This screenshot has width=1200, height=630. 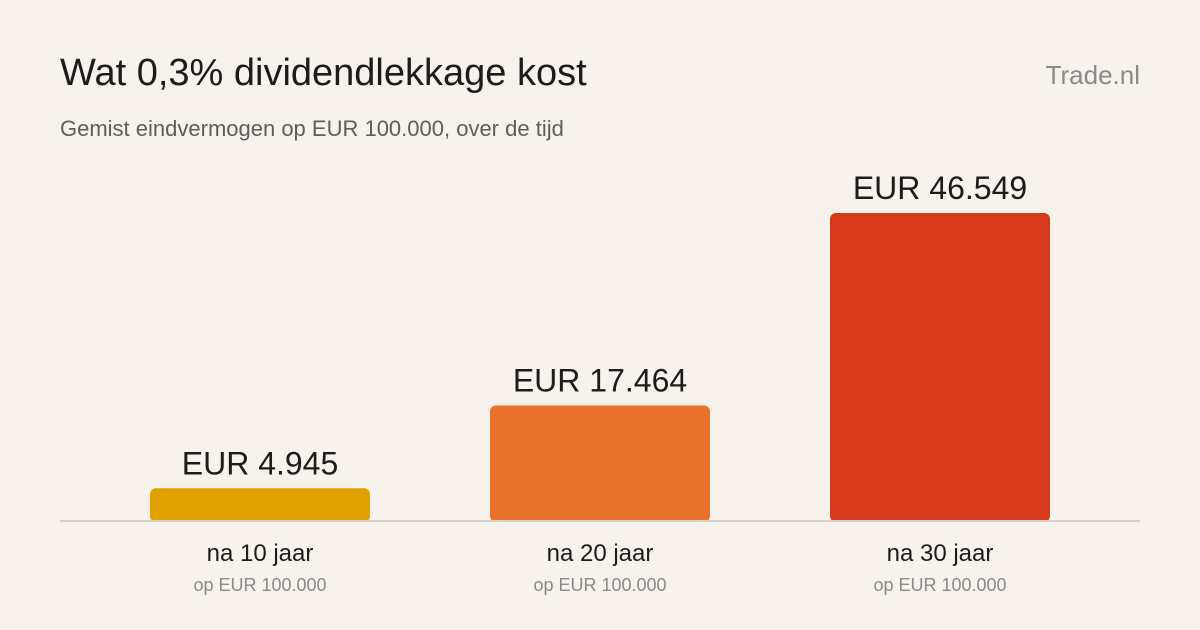 What do you see at coordinates (260, 553) in the screenshot?
I see `category-label-1: na 10 jaar` at bounding box center [260, 553].